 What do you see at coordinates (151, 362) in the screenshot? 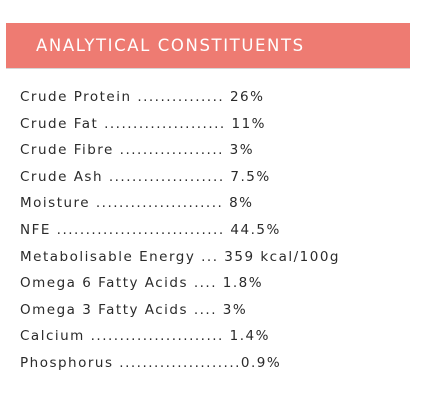
I see `constituent-phosphorus: Phosphorus .....................0.9%` at bounding box center [151, 362].